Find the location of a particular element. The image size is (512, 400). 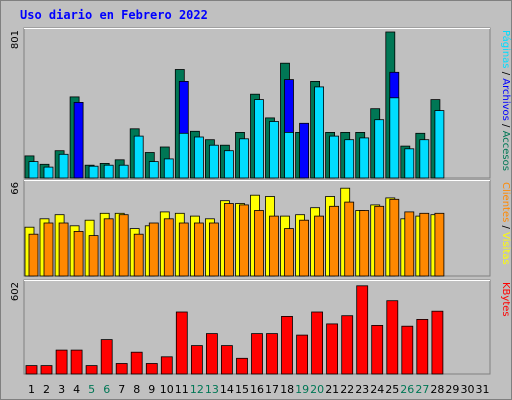

ymax-label-middle: 66 is located at coordinates (15, 188).